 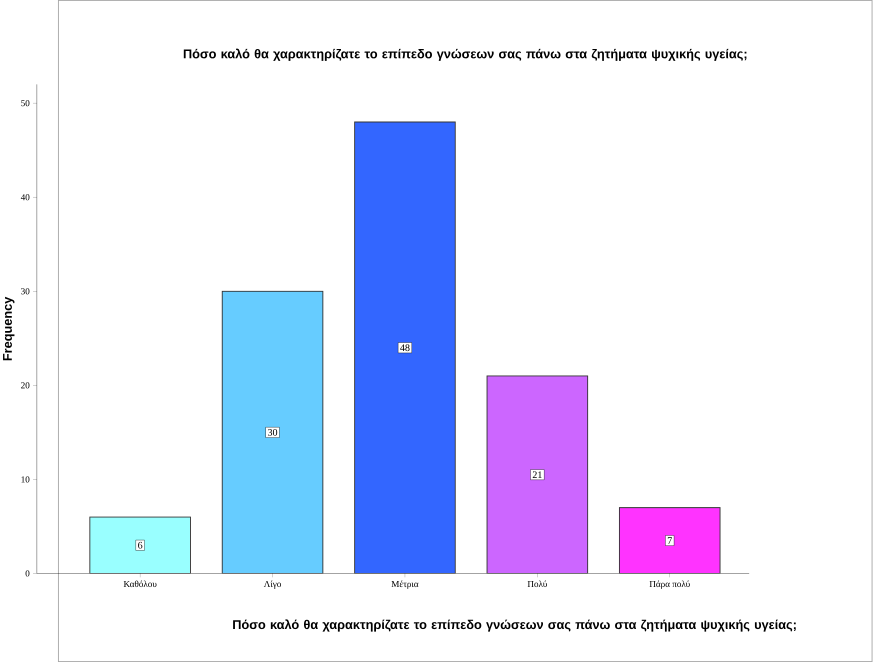 I want to click on x-tick-label: Πάρα πολύ, so click(x=670, y=584).